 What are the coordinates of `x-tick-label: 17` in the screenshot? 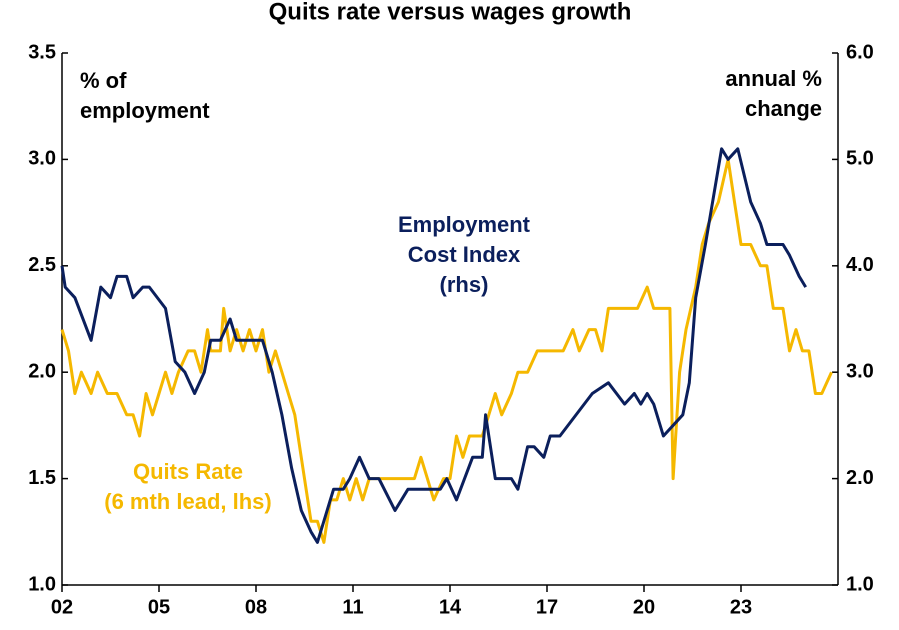 It's located at (547, 607).